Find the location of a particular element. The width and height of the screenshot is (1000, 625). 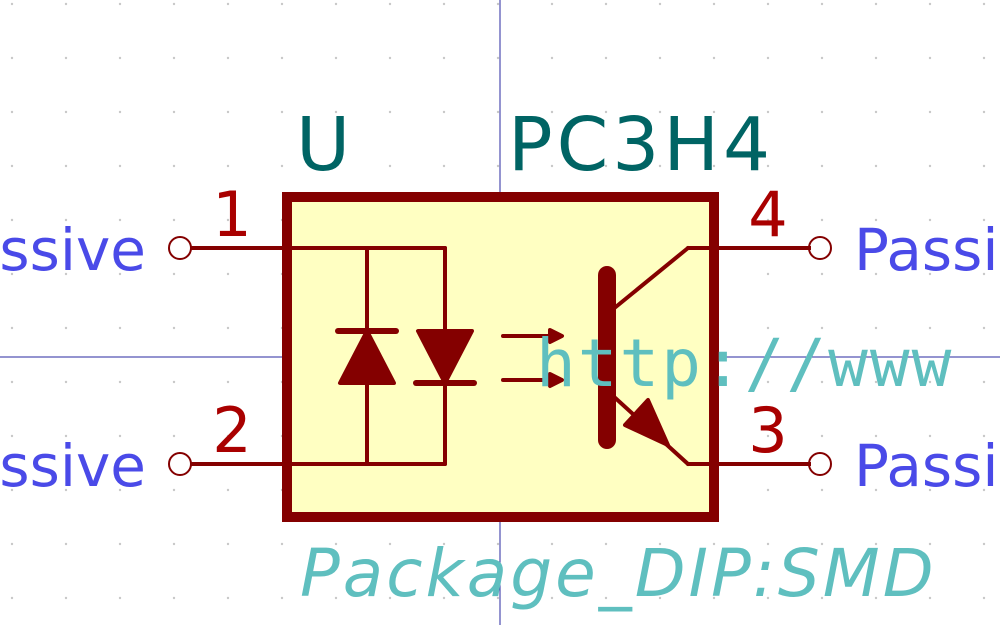

pin-1-end is located at coordinates (180, 248).